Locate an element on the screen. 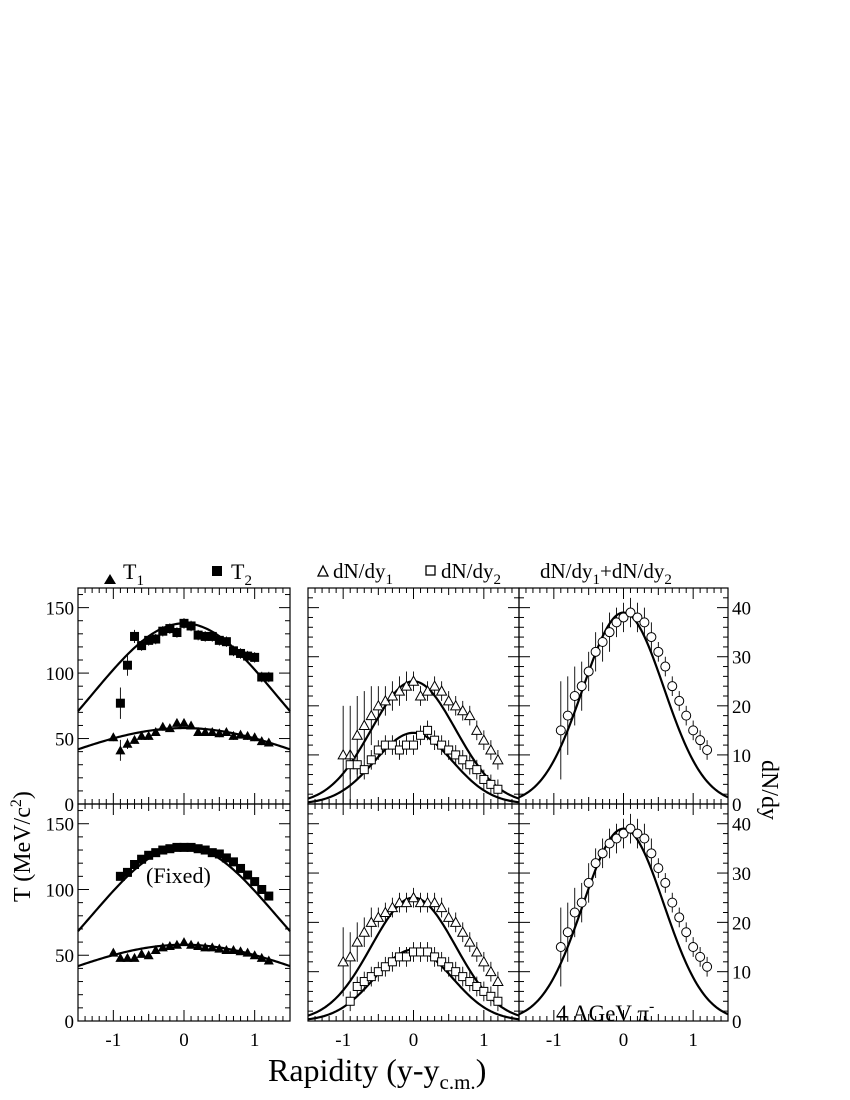 The width and height of the screenshot is (850, 1100). y-tick-label-left: 50 is located at coordinates (64, 956).